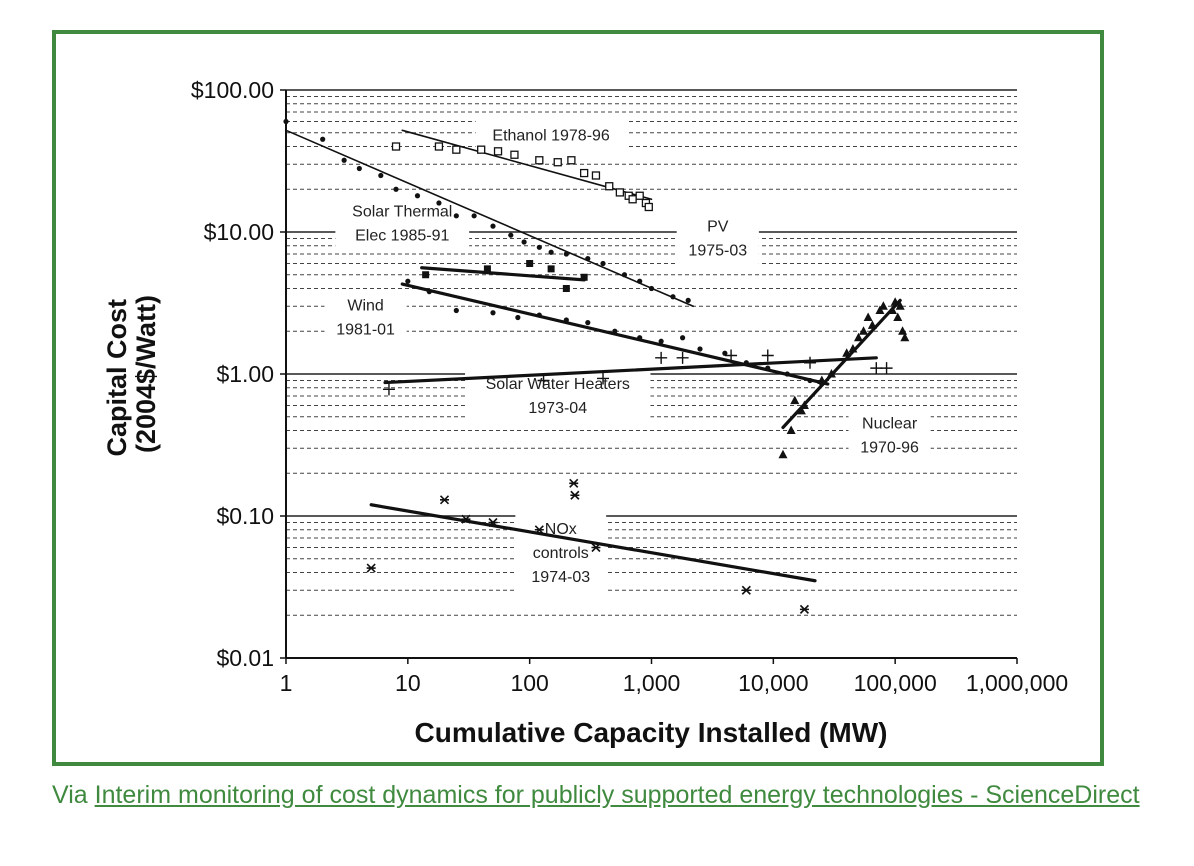 This screenshot has width=1194, height=866. Describe the element at coordinates (615, 334) in the screenshot. I see `trend-line` at that location.